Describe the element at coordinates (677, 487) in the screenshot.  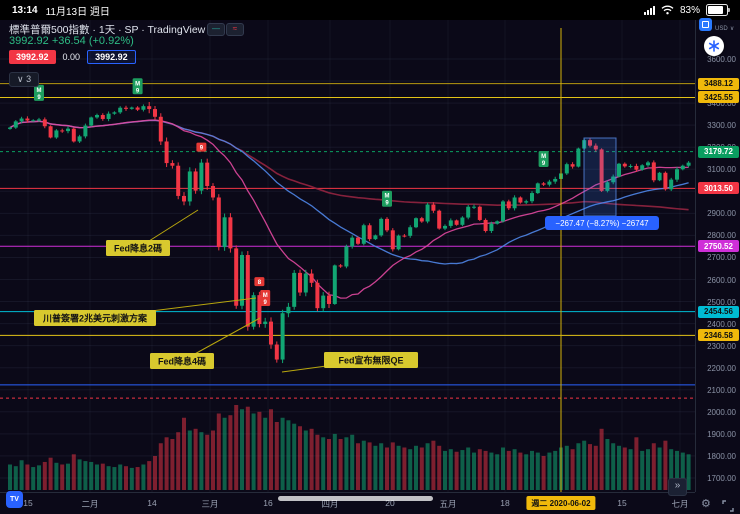
I see `expand-panel-button: »` at that location.